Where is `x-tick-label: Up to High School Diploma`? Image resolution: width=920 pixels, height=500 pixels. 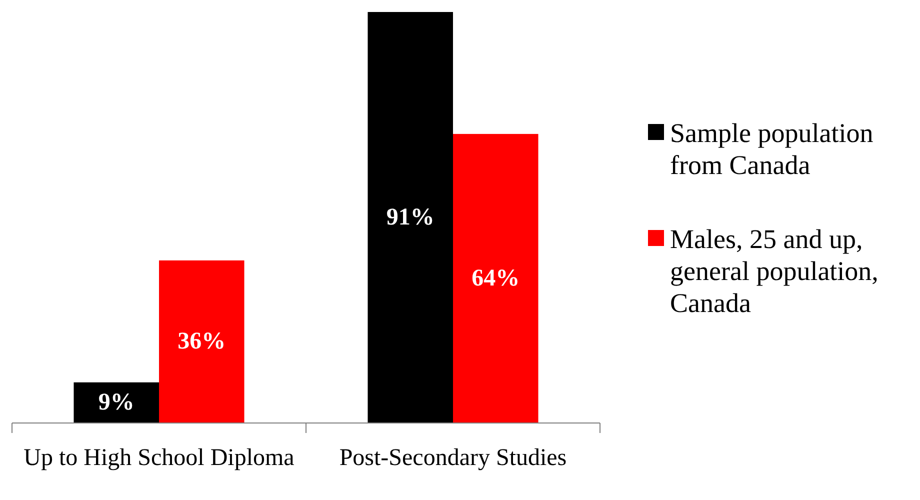 x-tick-label: Up to High School Diploma is located at coordinates (159, 458).